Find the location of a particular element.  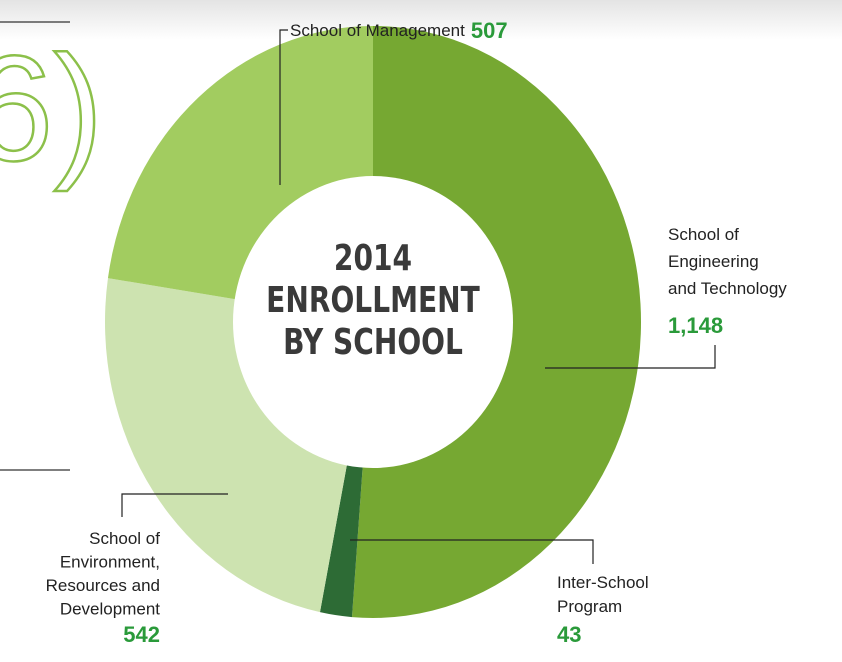

label: School of Management is located at coordinates (377, 30).